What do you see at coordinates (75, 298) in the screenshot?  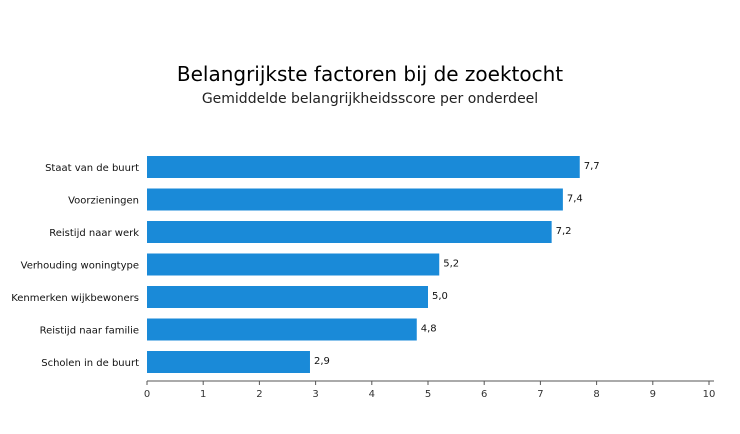 I see `category-label: Kenmerken wijkbewoners` at bounding box center [75, 298].